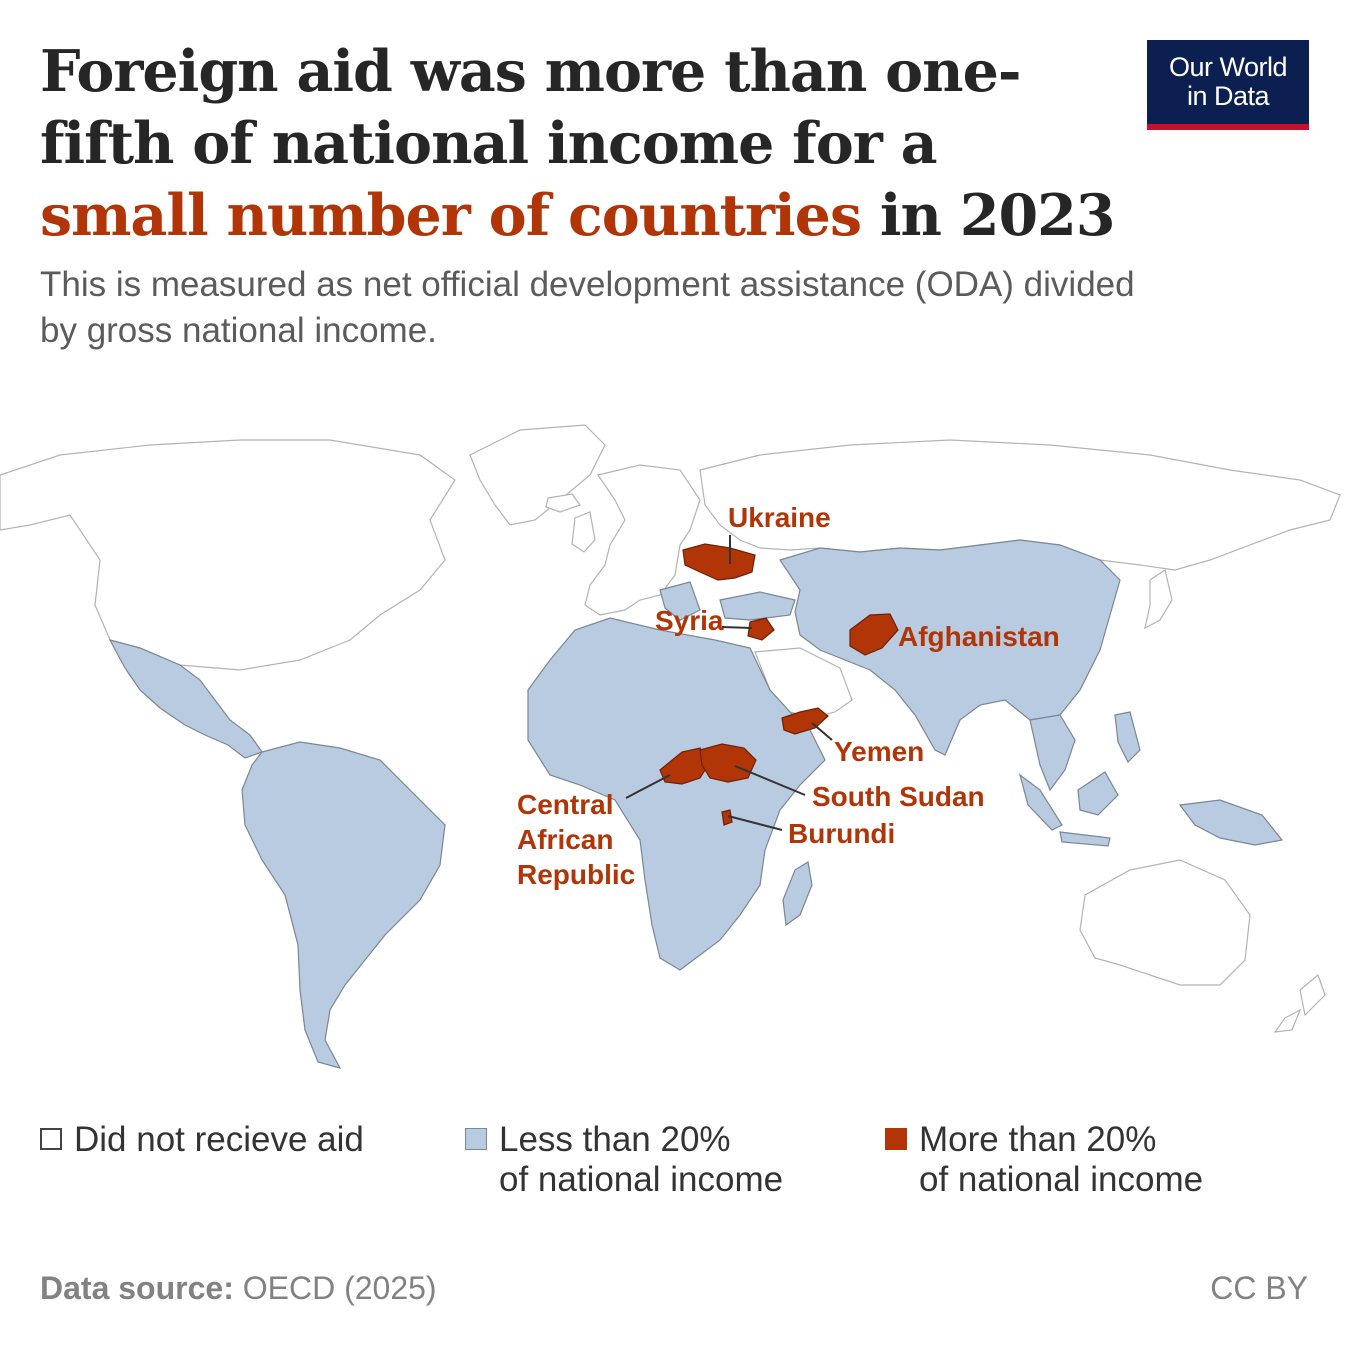 This screenshot has height=1350, width=1350. I want to click on label-syria: Syria, so click(689, 620).